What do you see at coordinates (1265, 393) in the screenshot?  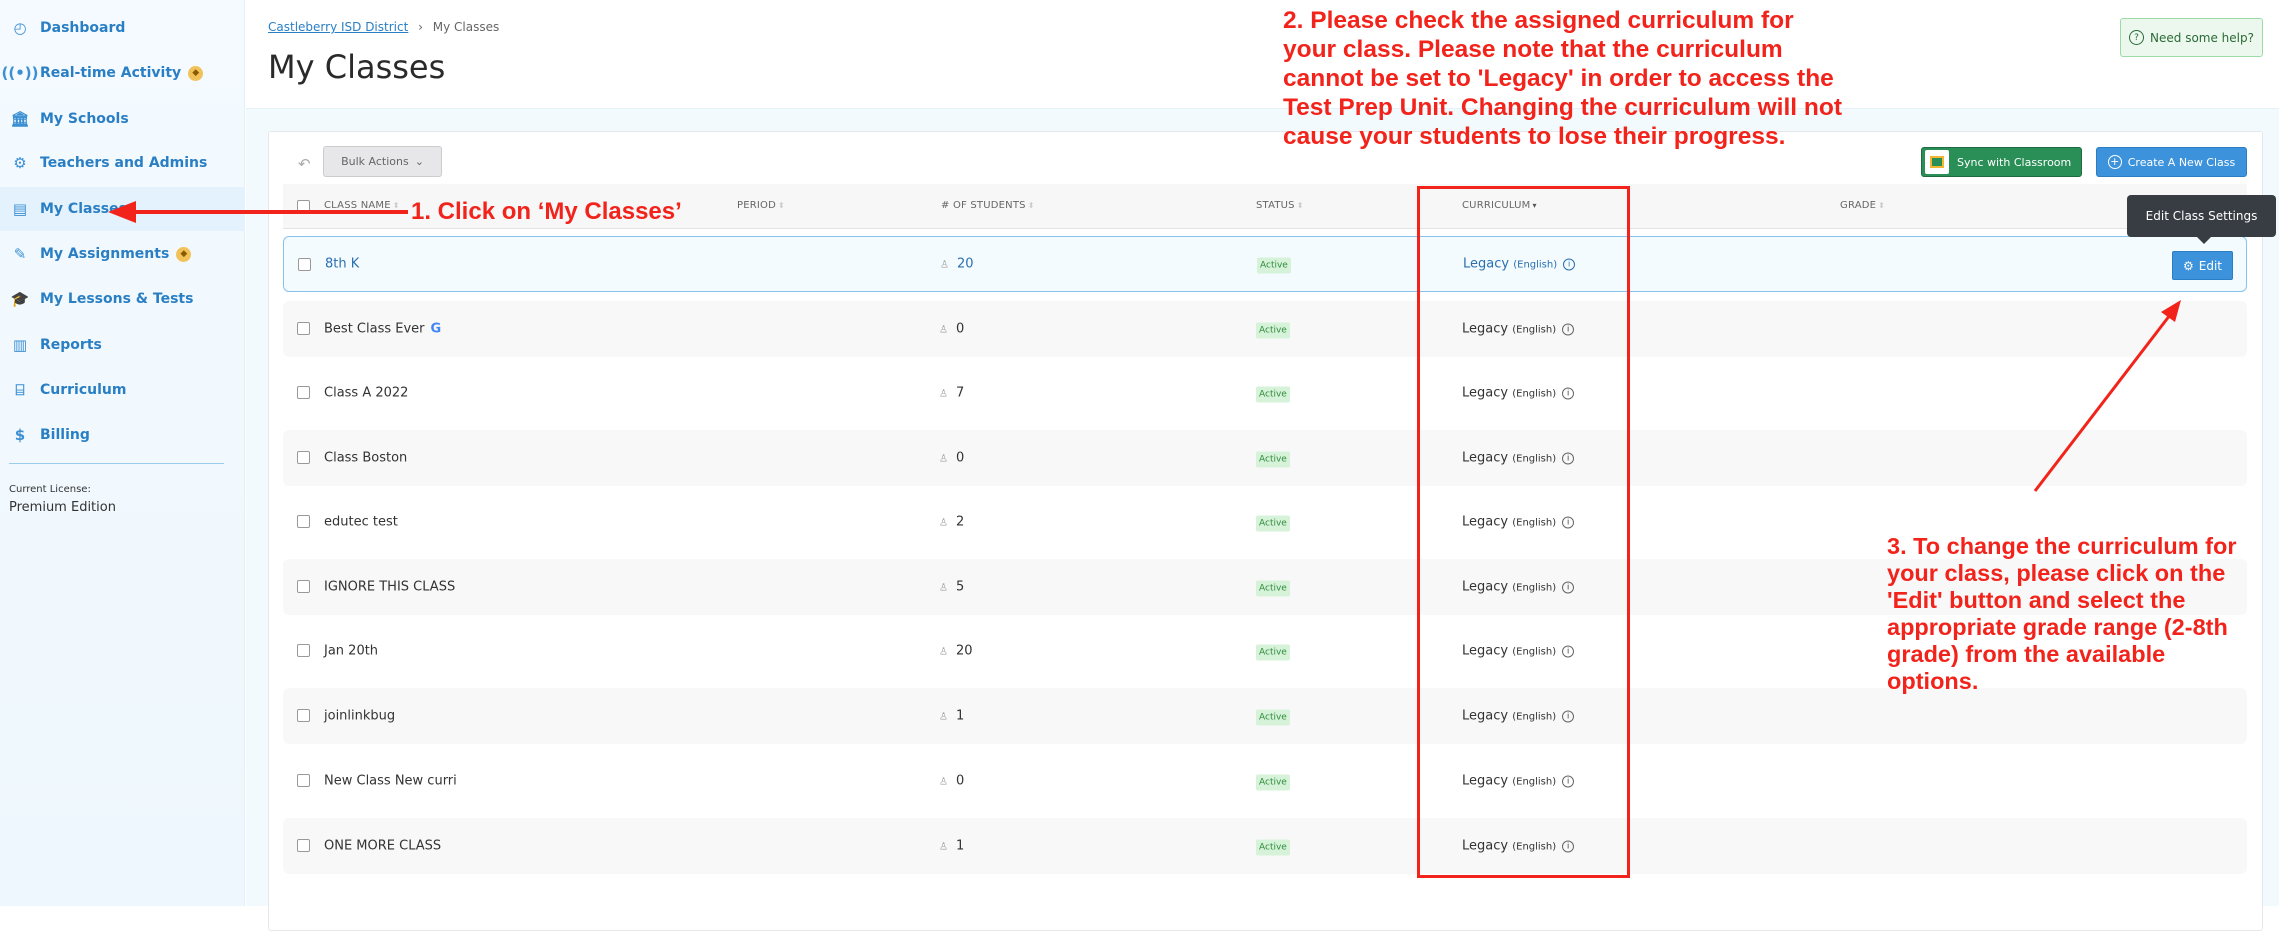 I see `table-row: Class A 2022 ♙ 7 Active Legacy (English) i` at bounding box center [1265, 393].